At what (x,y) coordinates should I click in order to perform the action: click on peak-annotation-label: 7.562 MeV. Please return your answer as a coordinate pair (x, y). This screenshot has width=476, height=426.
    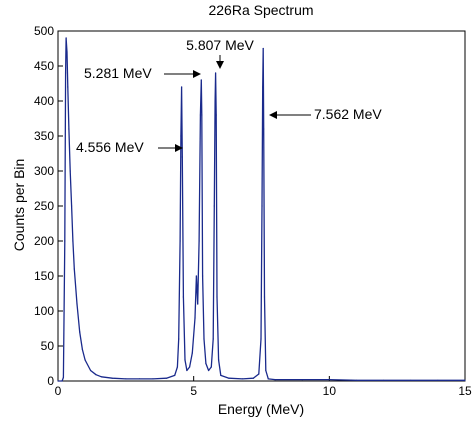
    Looking at the image, I should click on (348, 114).